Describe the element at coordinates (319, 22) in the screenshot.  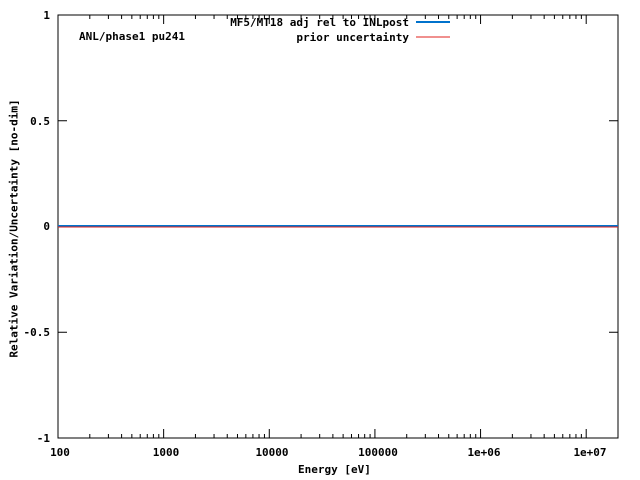
I see `legend-label-adj: MF5/MT18 adj rel to INLpost` at that location.